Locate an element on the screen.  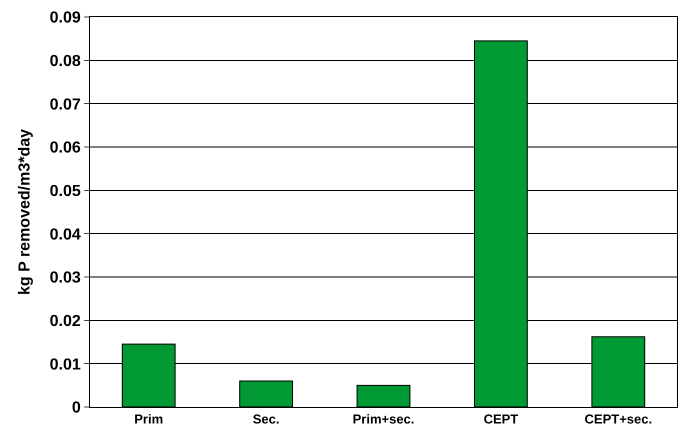
x-tick-label: CEPT+sec. is located at coordinates (618, 419).